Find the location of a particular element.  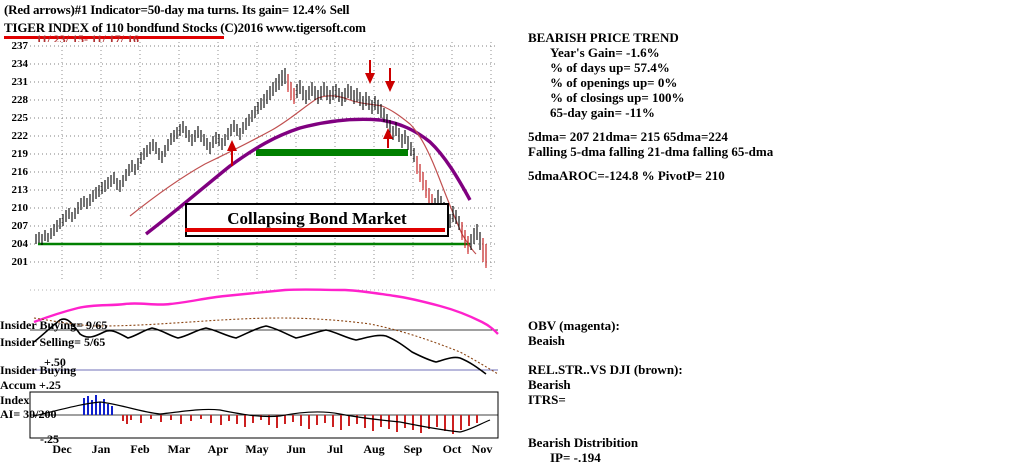

aroc-pivot-values: 5dmaAROC=-124.8 % PivotP= 210 is located at coordinates (626, 175).